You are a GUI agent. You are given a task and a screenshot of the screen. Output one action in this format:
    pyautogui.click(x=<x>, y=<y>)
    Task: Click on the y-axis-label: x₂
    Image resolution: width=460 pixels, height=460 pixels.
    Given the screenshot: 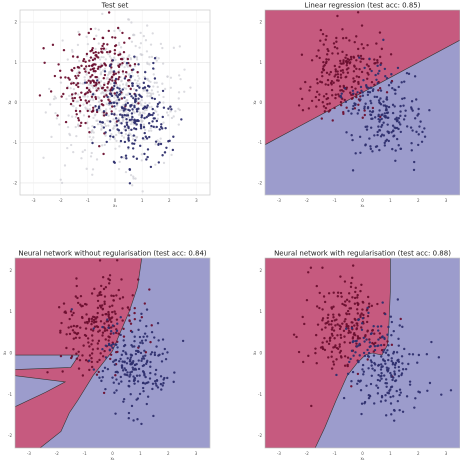 What is the action you would take?
    pyautogui.click(x=254, y=353)
    